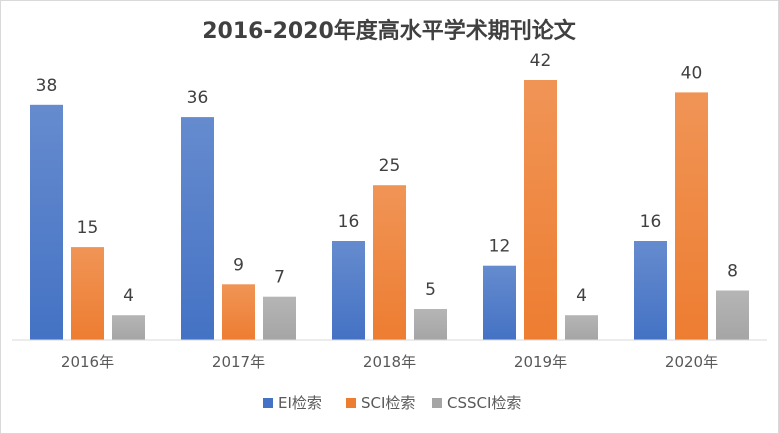 The height and width of the screenshot is (434, 779). I want to click on legend-swatch-CSSCI检索, so click(437, 403).